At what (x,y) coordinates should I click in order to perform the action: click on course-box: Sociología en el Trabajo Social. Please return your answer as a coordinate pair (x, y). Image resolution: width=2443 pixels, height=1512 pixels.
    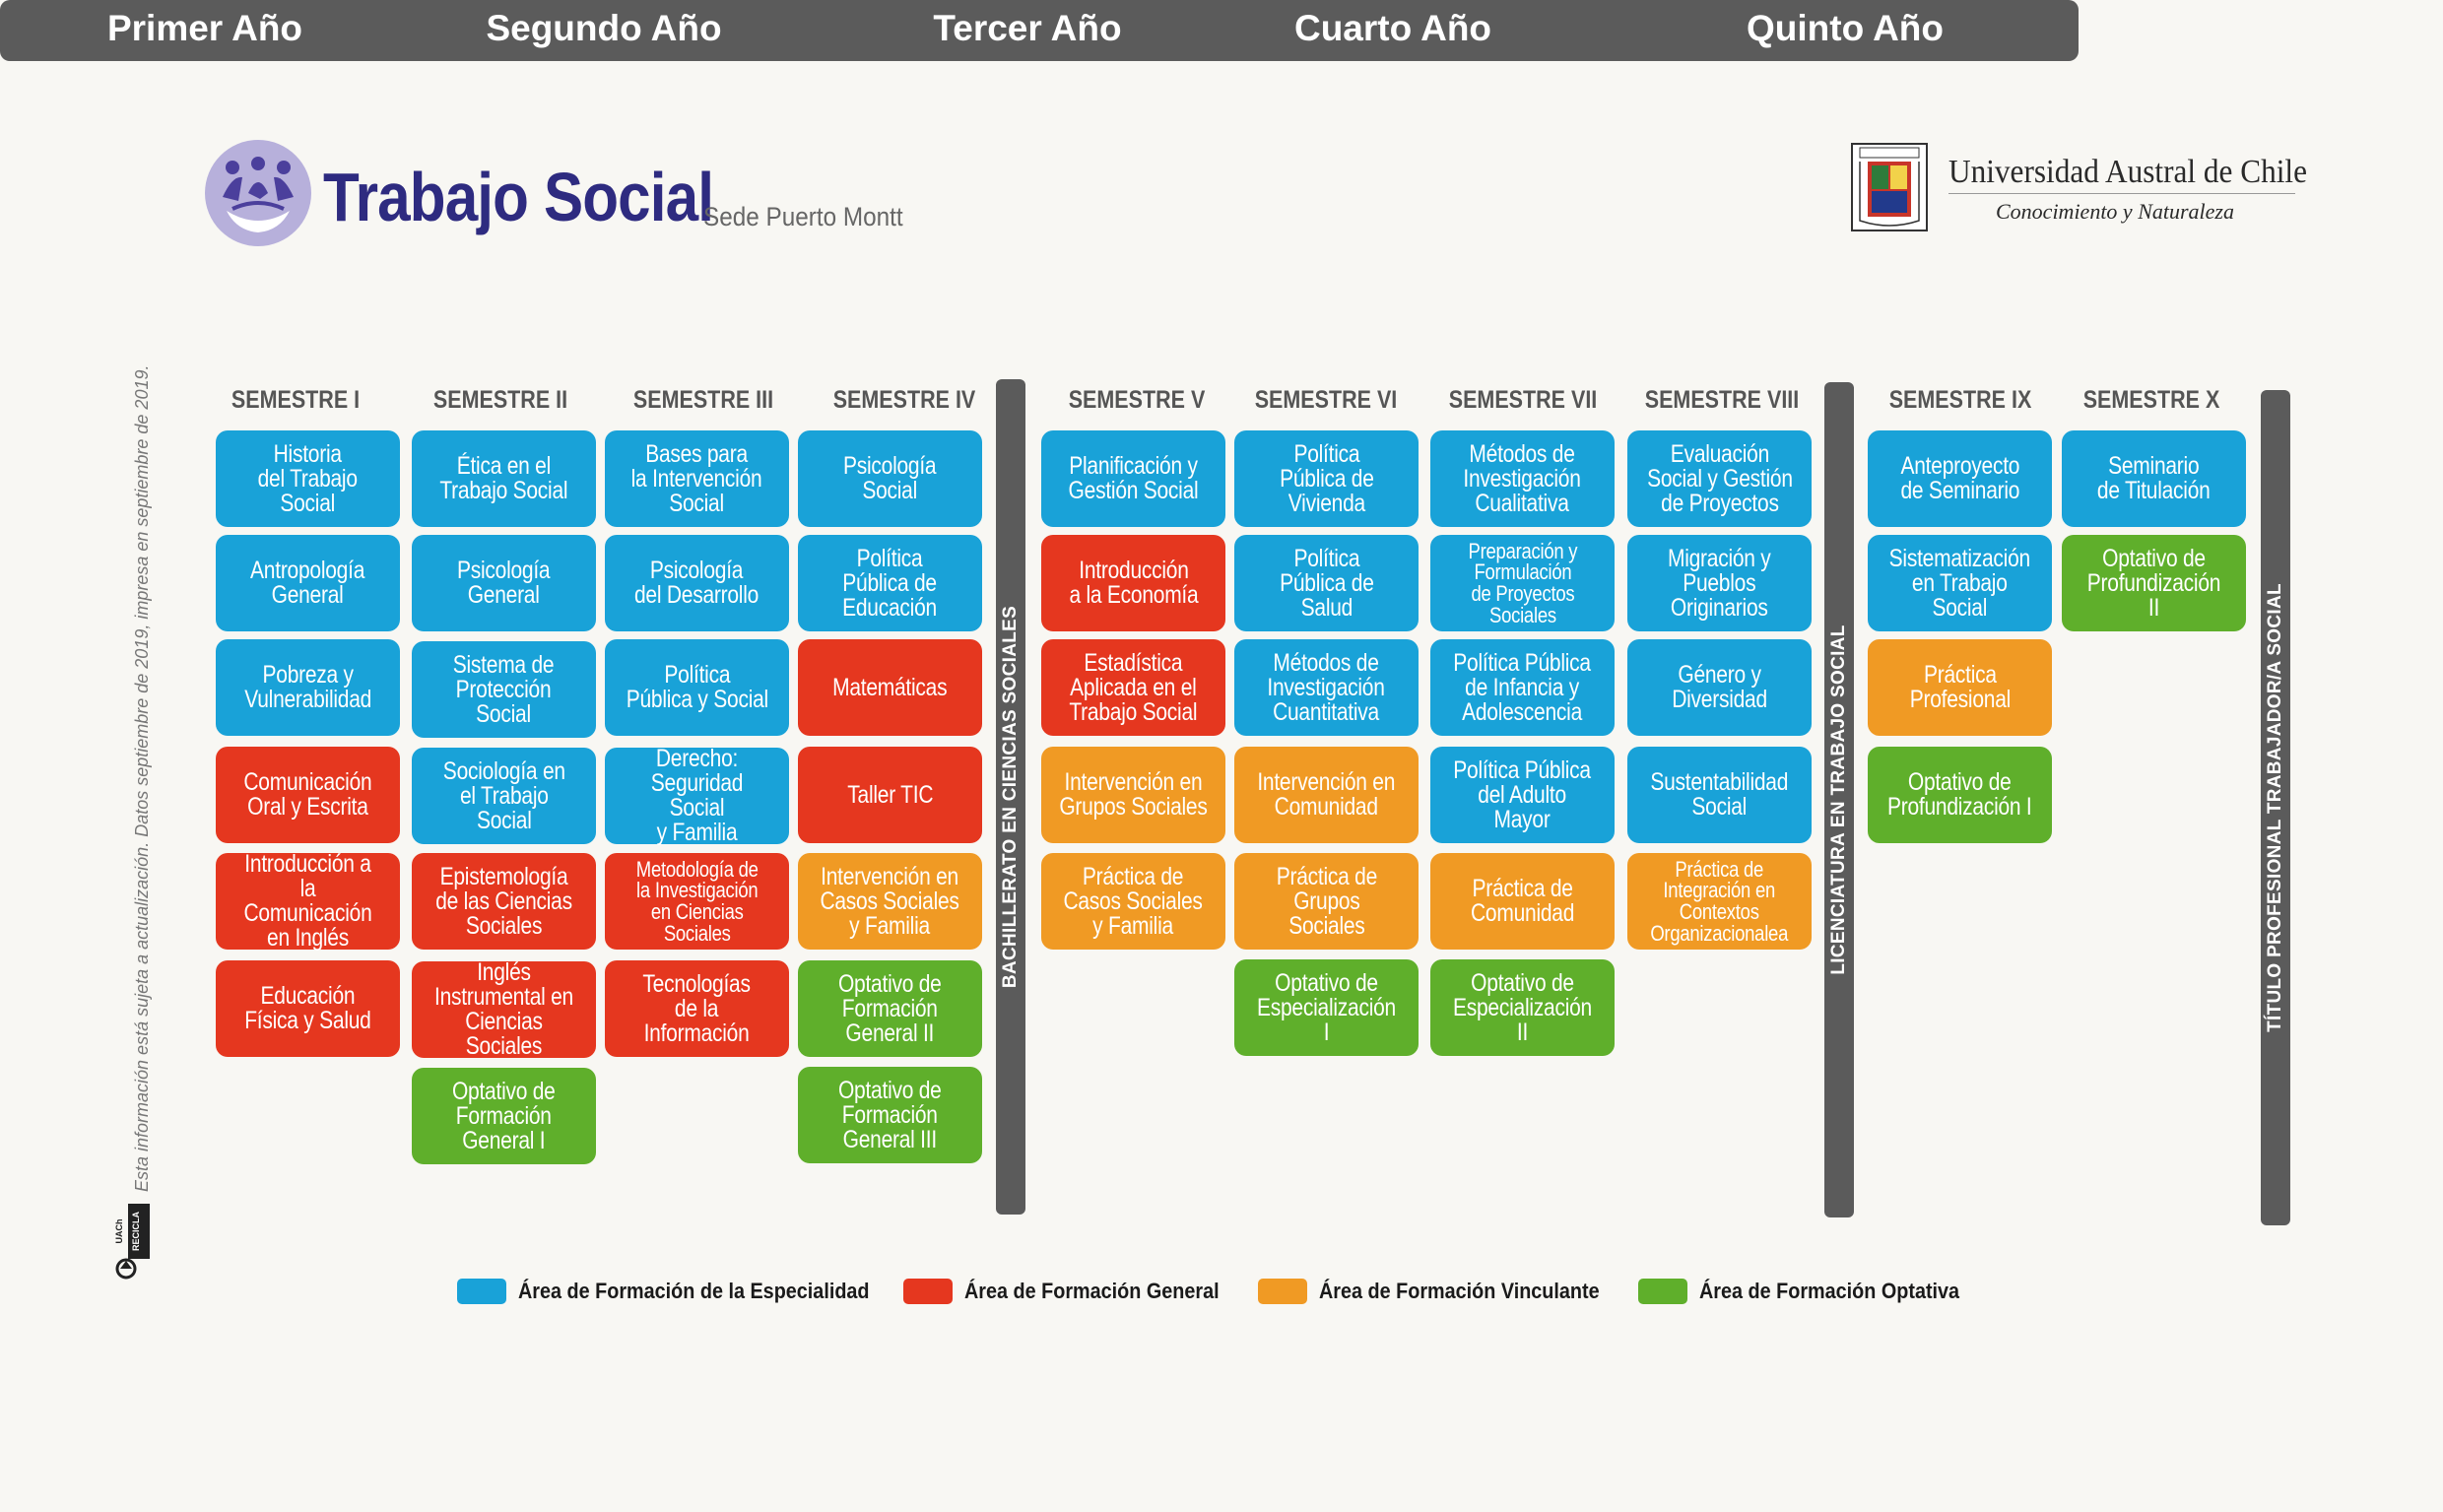
    Looking at the image, I should click on (504, 796).